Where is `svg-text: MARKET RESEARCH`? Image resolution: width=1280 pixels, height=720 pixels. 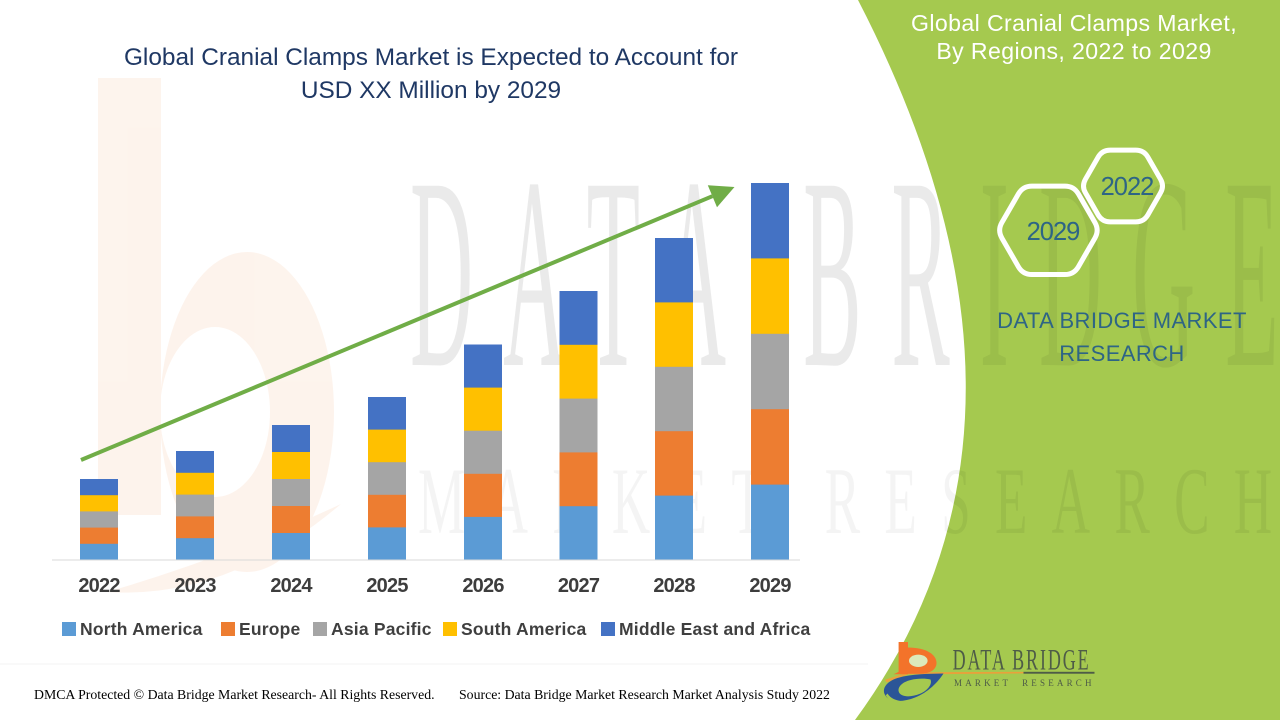 svg-text: MARKET RESEARCH is located at coordinates (1024, 683).